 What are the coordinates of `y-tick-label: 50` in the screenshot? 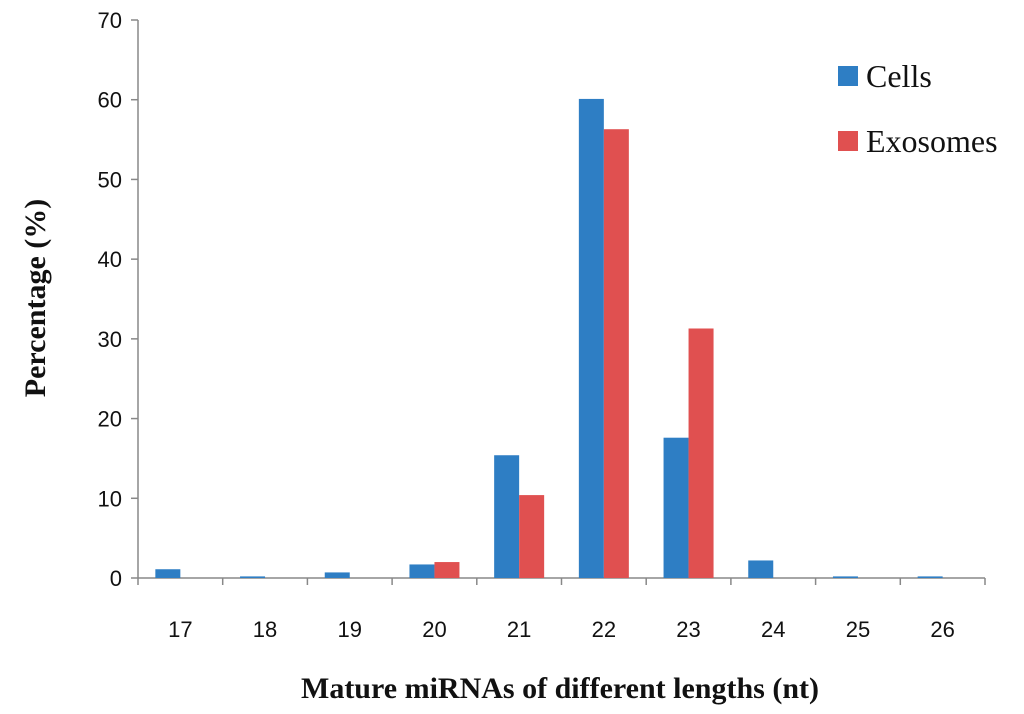 It's located at (110, 179).